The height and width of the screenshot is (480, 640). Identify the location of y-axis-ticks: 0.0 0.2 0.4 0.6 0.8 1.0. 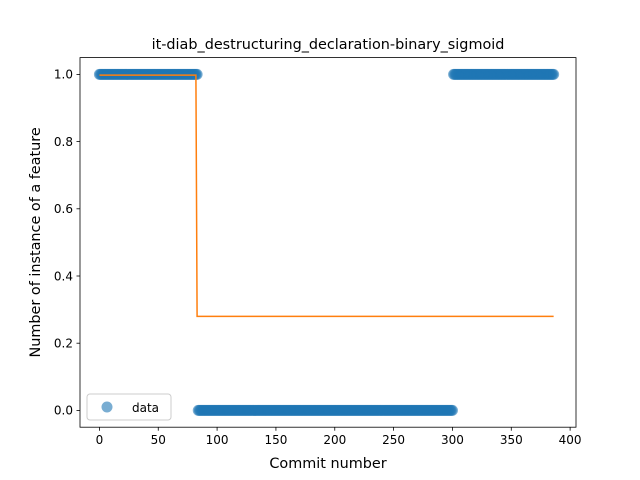
(67, 243).